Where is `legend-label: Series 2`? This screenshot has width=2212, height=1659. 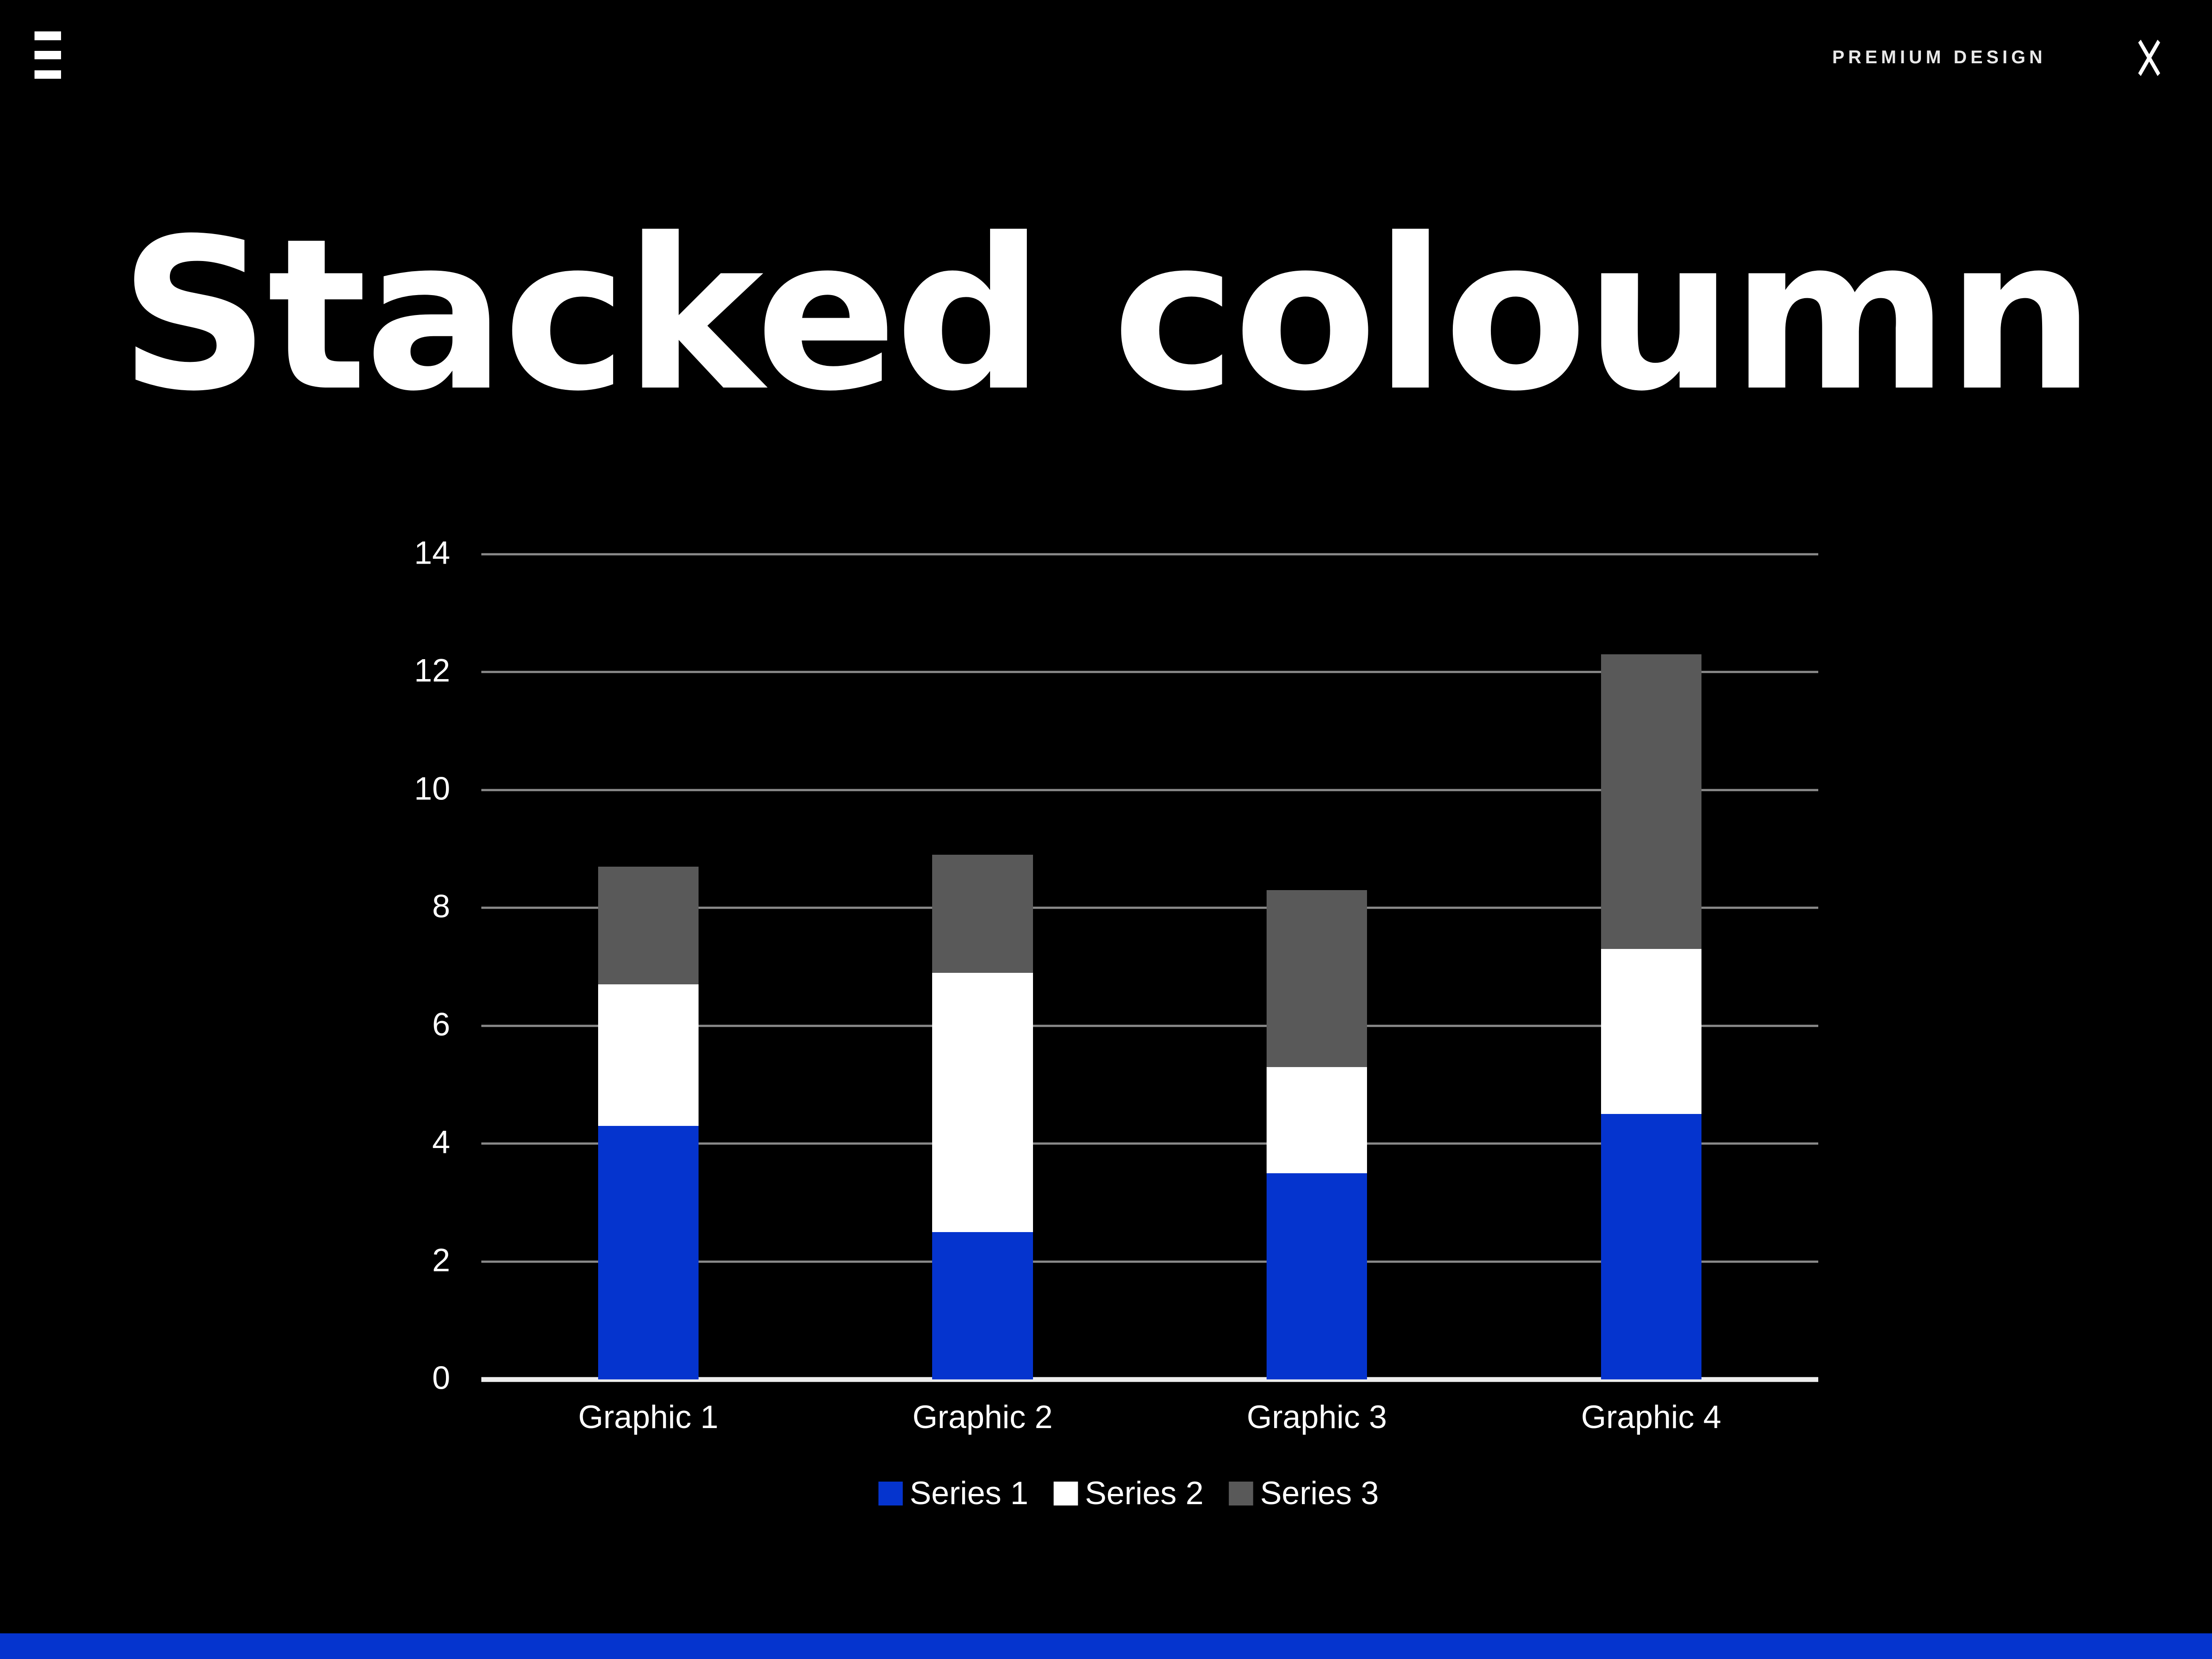 legend-label: Series 2 is located at coordinates (1145, 1494).